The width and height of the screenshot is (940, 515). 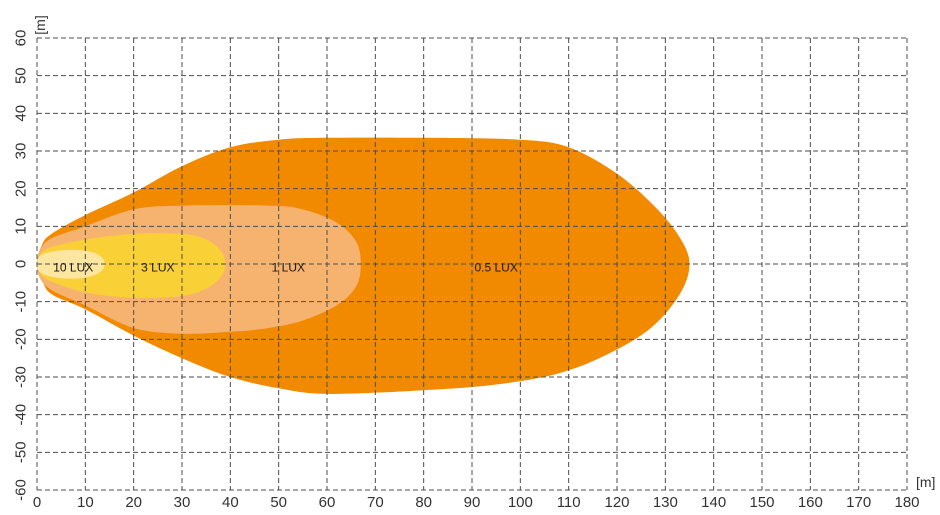 What do you see at coordinates (40, 24) in the screenshot?
I see `y-axis-unit: [m]` at bounding box center [40, 24].